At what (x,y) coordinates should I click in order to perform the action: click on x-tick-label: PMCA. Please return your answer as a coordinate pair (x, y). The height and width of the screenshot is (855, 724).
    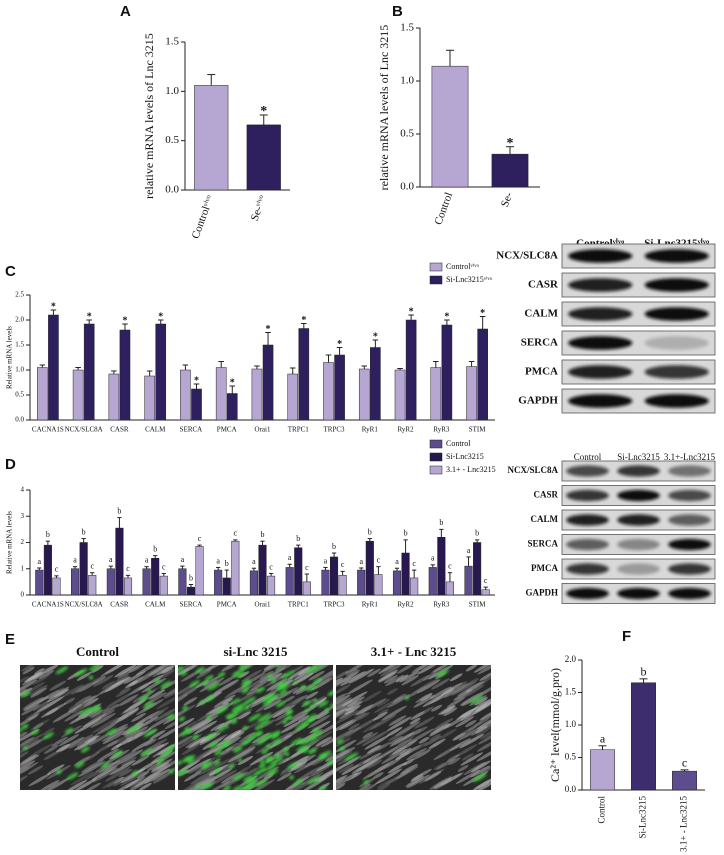
    Looking at the image, I should click on (227, 605).